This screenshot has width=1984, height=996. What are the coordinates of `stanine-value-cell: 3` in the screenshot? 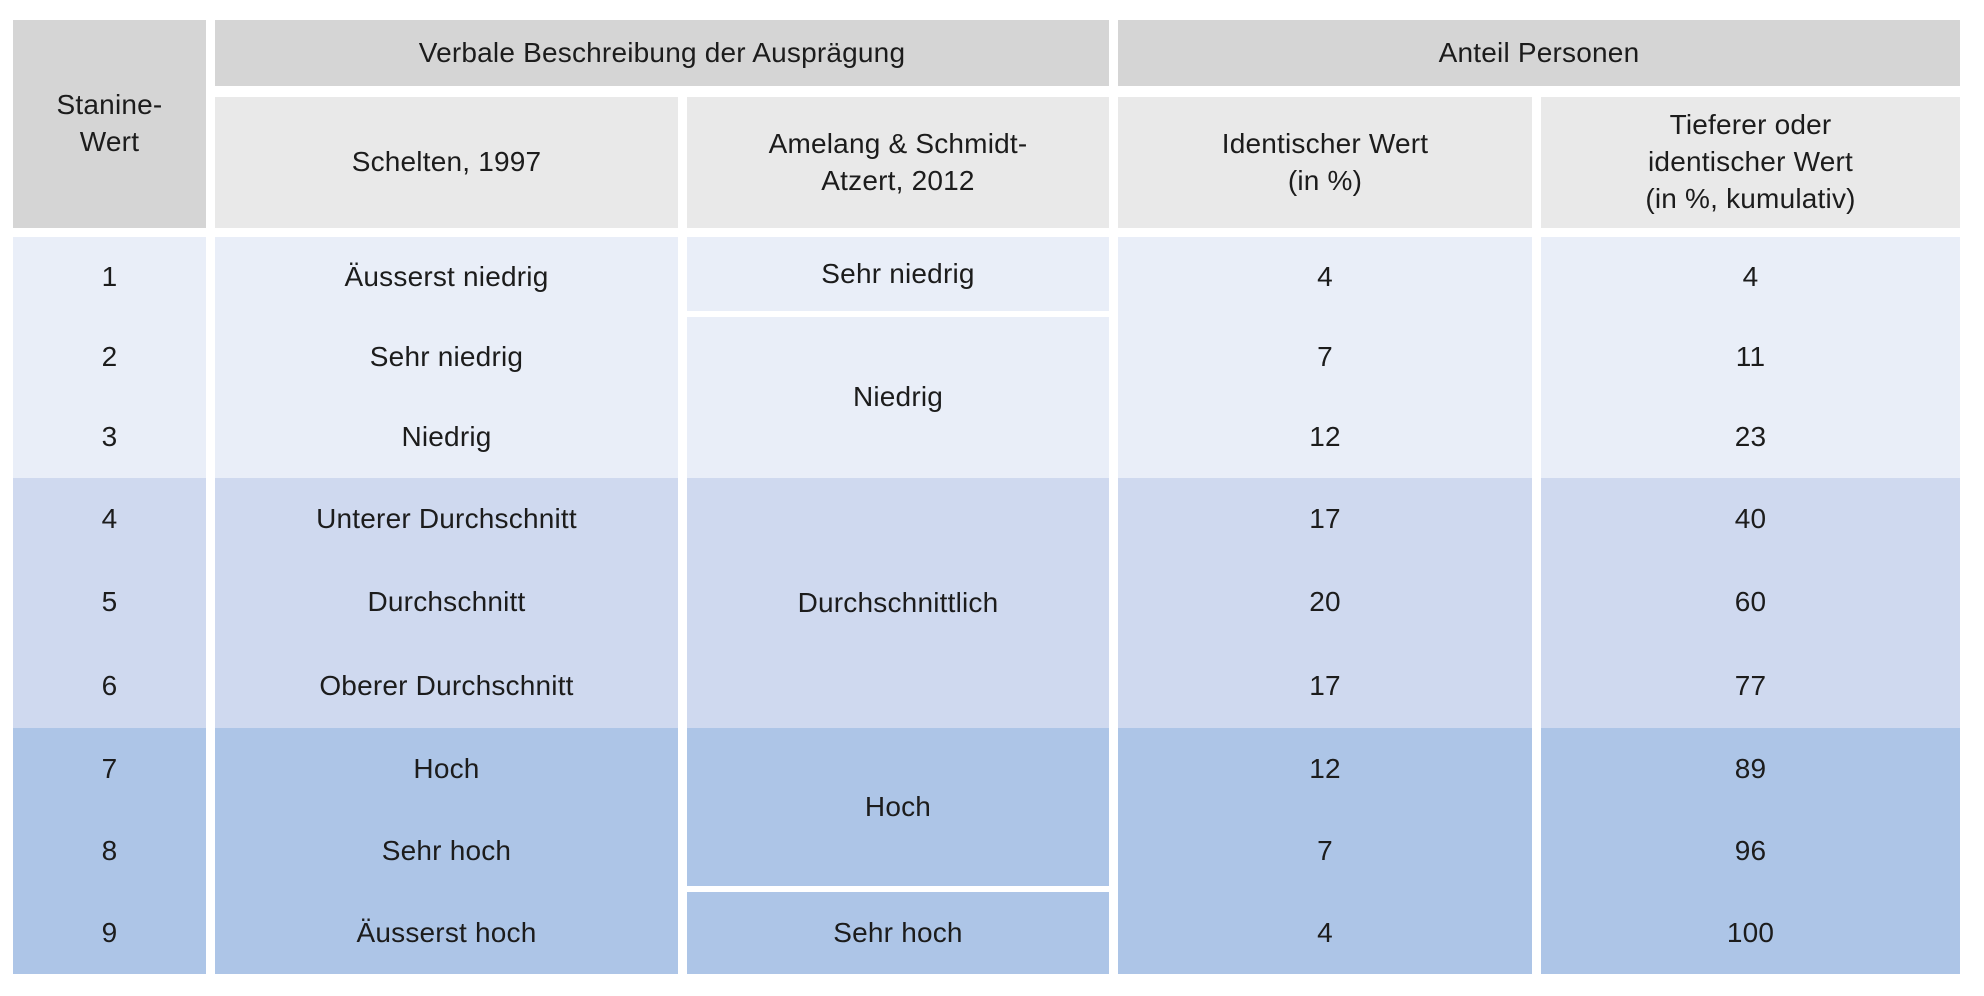 It's located at (109, 437).